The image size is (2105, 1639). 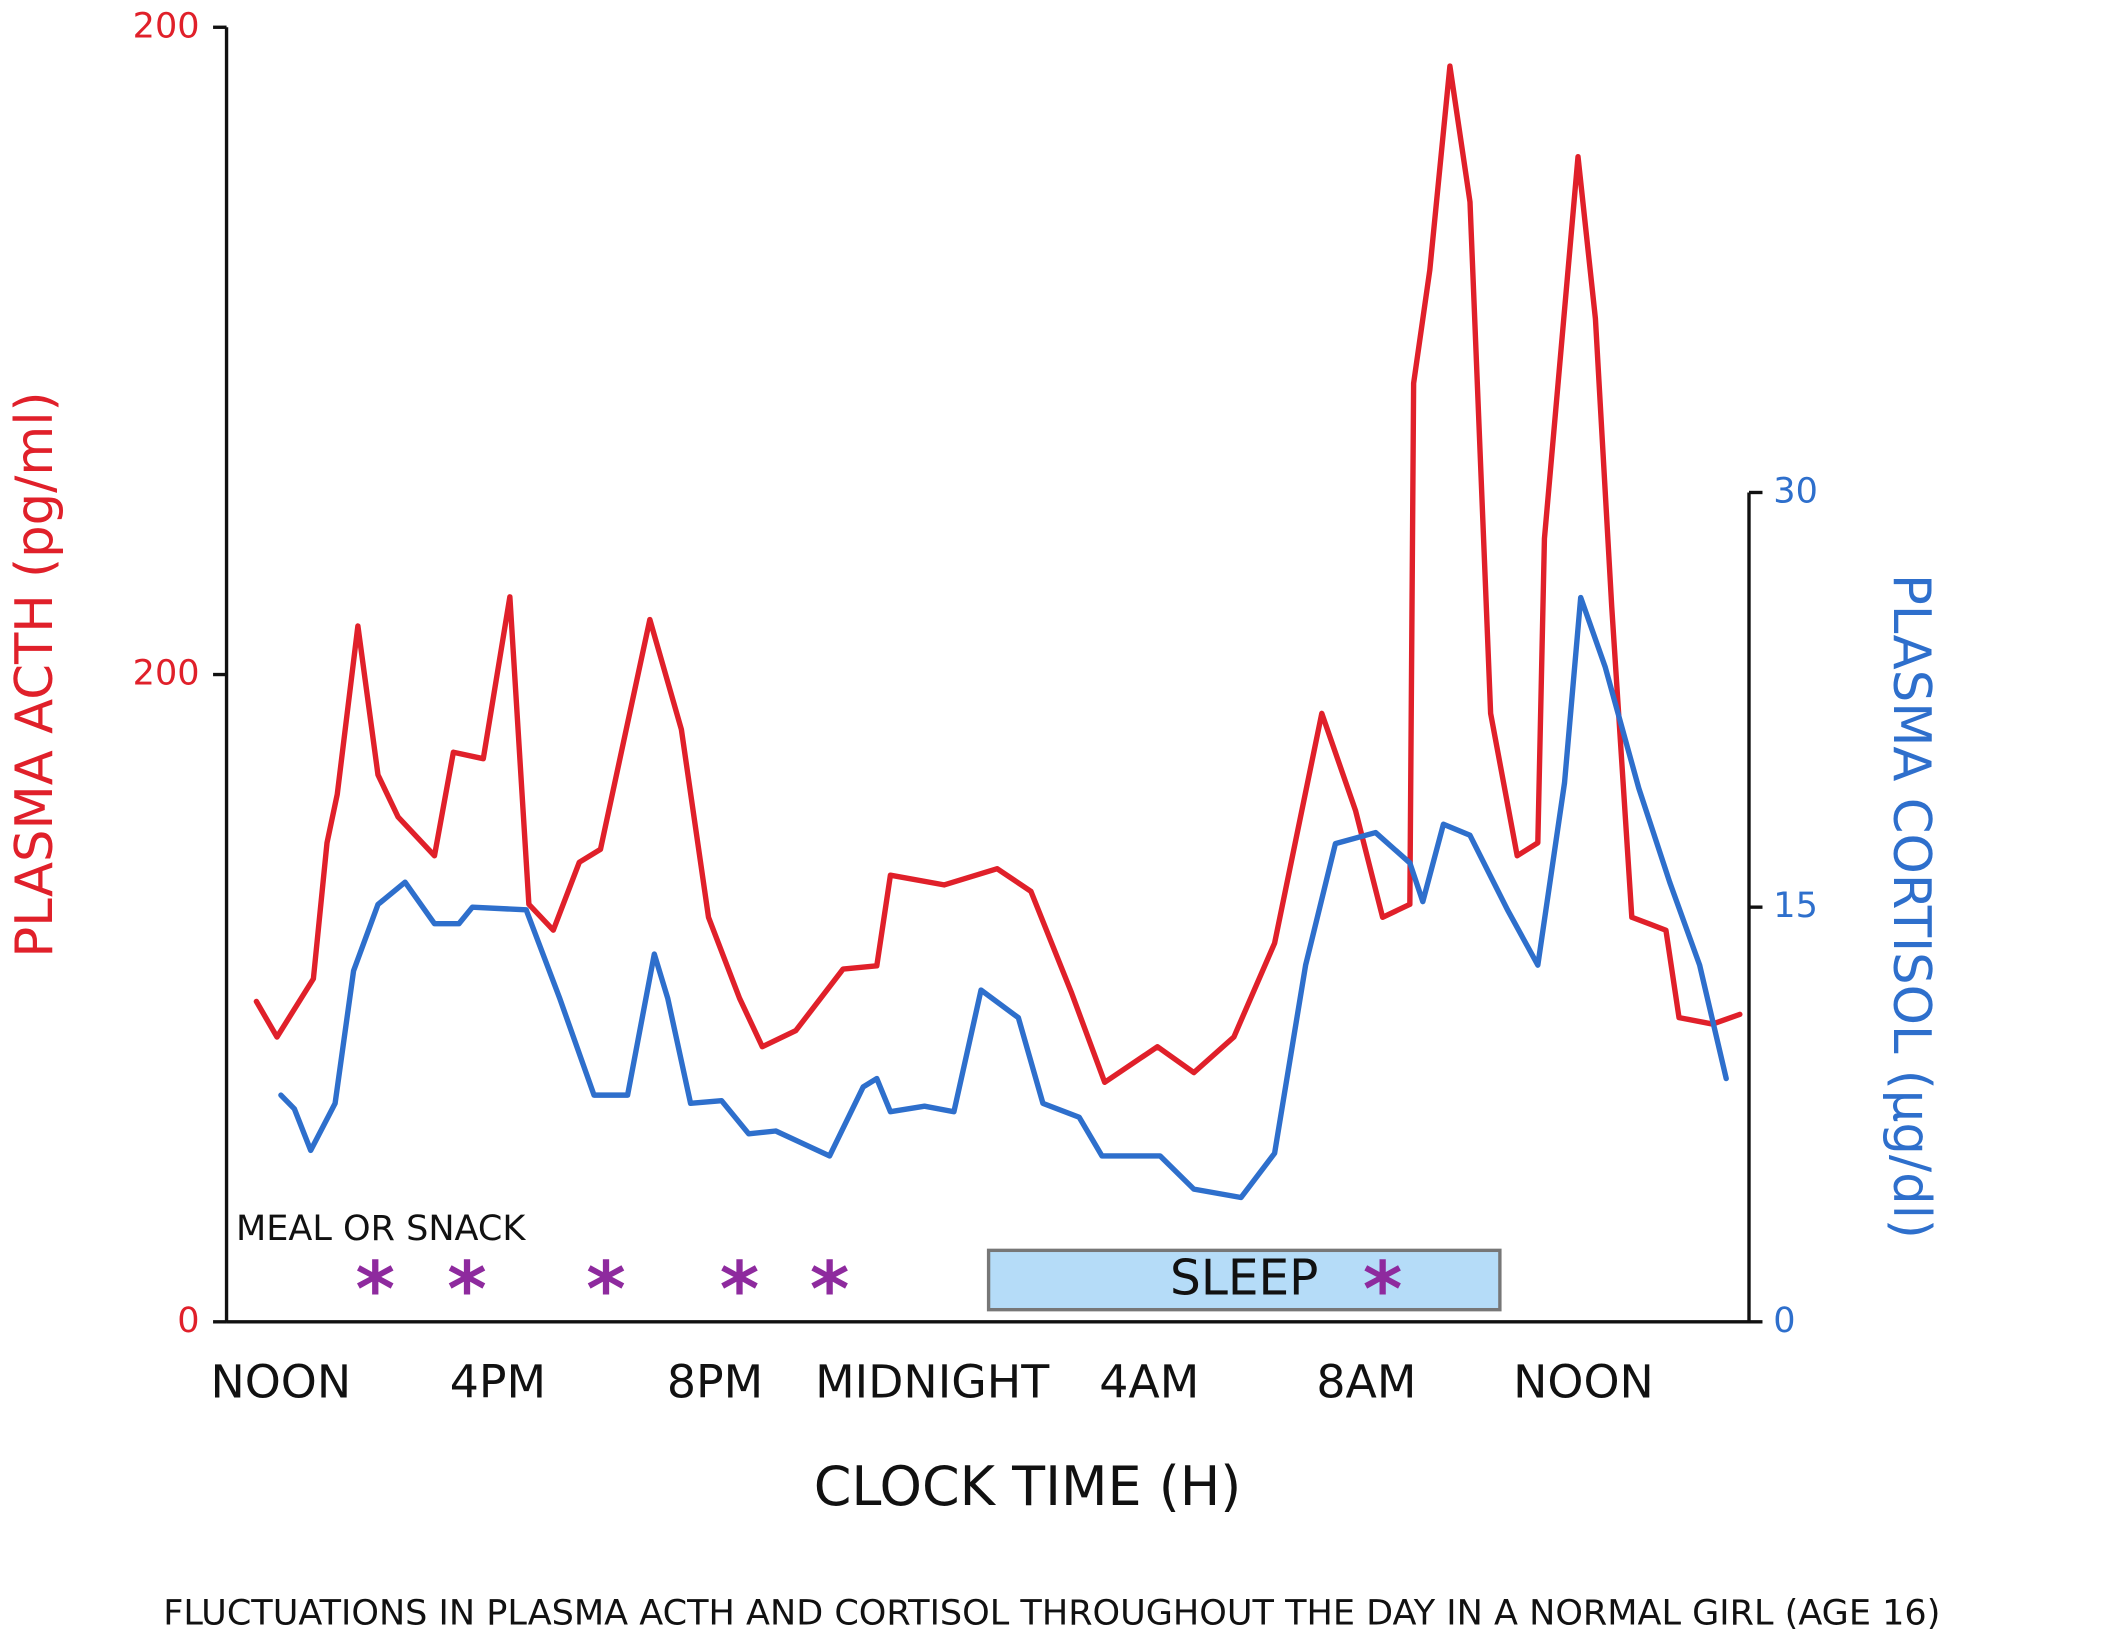 What do you see at coordinates (381, 1228) in the screenshot?
I see `meal-label: MEAL OR SNACK` at bounding box center [381, 1228].